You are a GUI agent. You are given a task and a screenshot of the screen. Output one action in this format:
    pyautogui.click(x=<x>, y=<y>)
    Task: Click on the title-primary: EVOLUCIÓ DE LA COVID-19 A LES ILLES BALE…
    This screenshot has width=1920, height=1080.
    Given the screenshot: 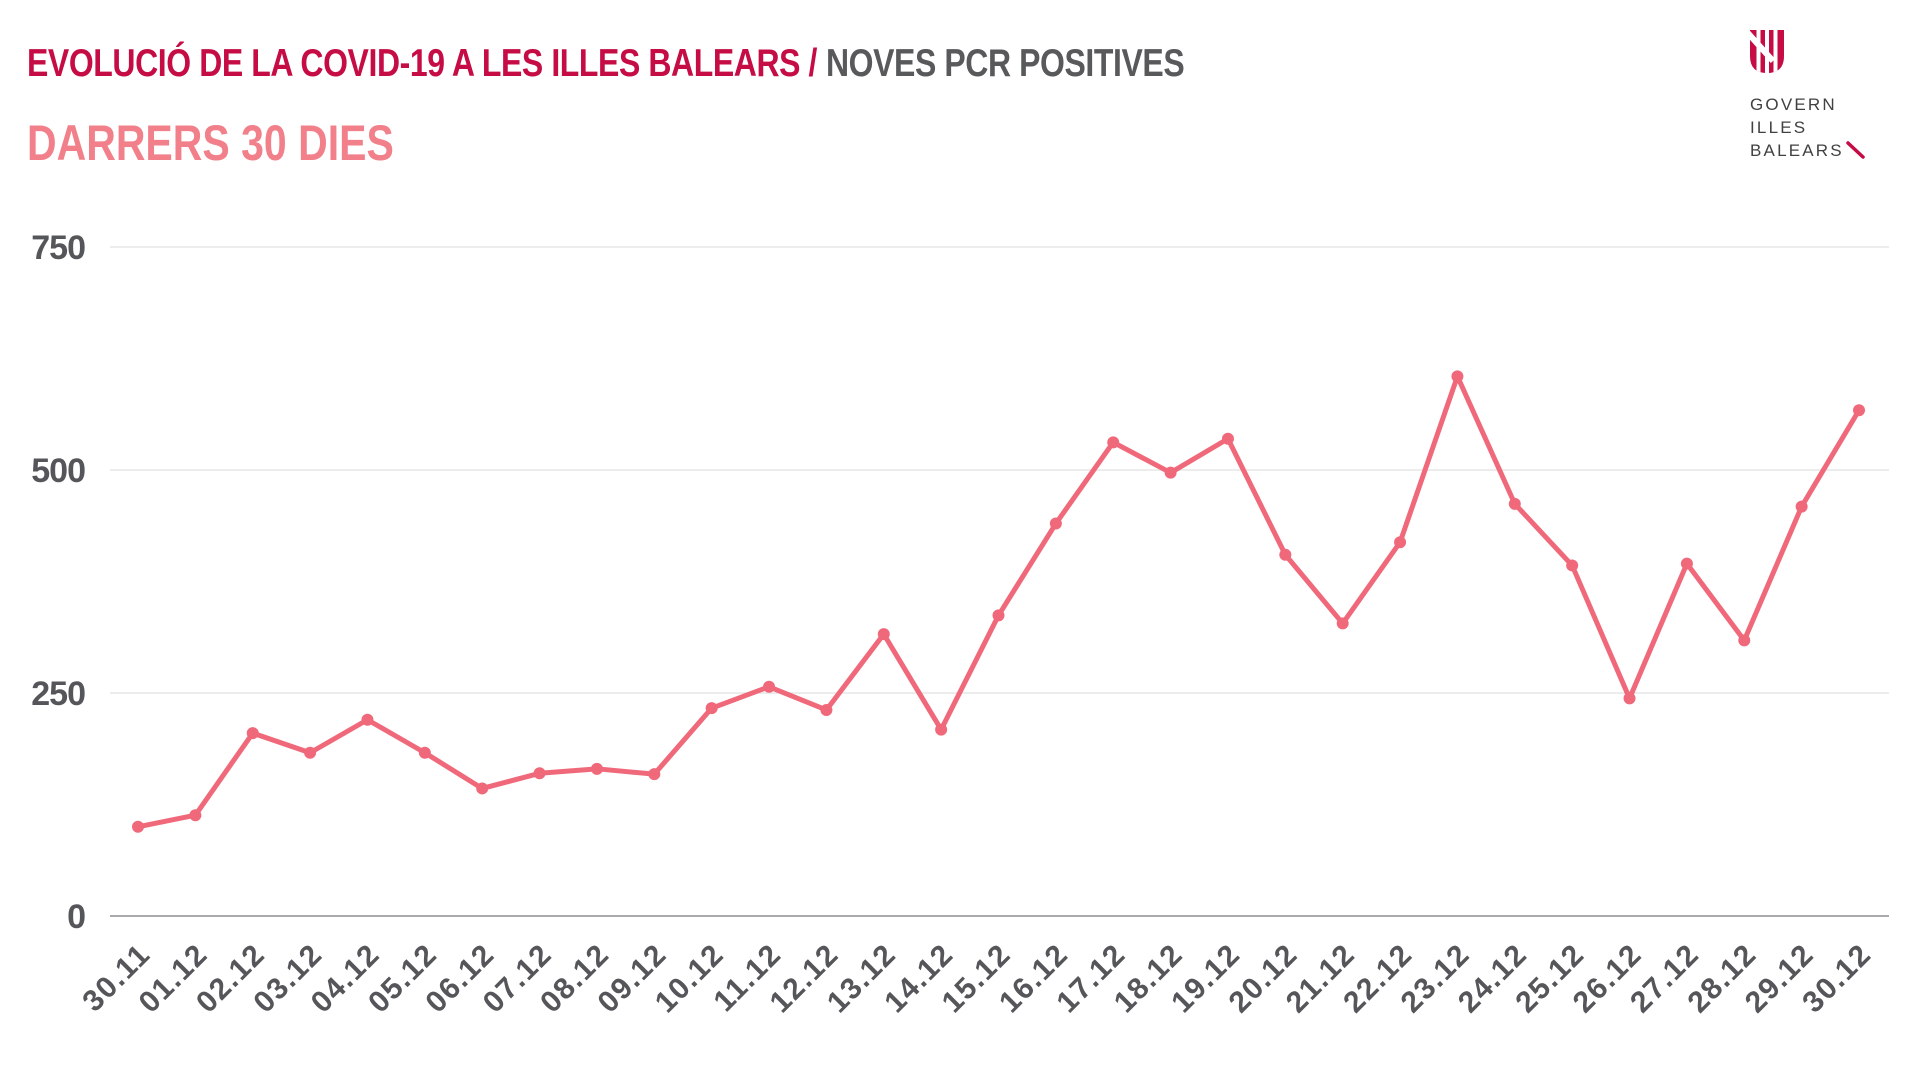 What is the action you would take?
    pyautogui.click(x=422, y=64)
    